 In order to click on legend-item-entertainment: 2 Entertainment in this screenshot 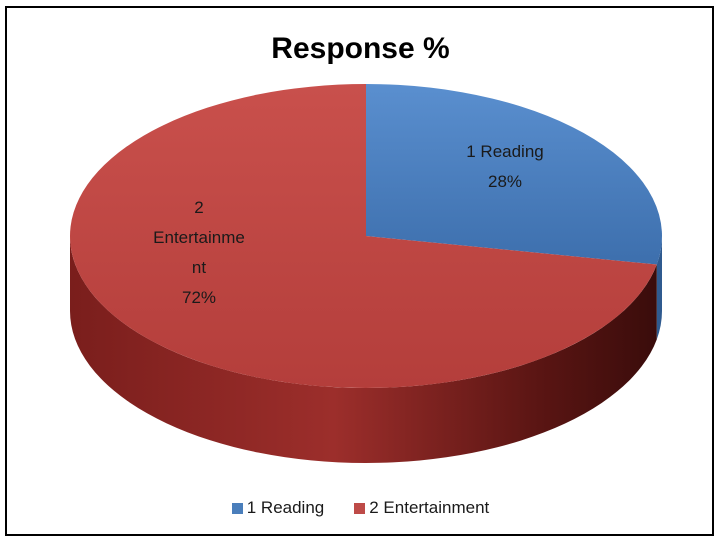, I will do `click(421, 508)`.